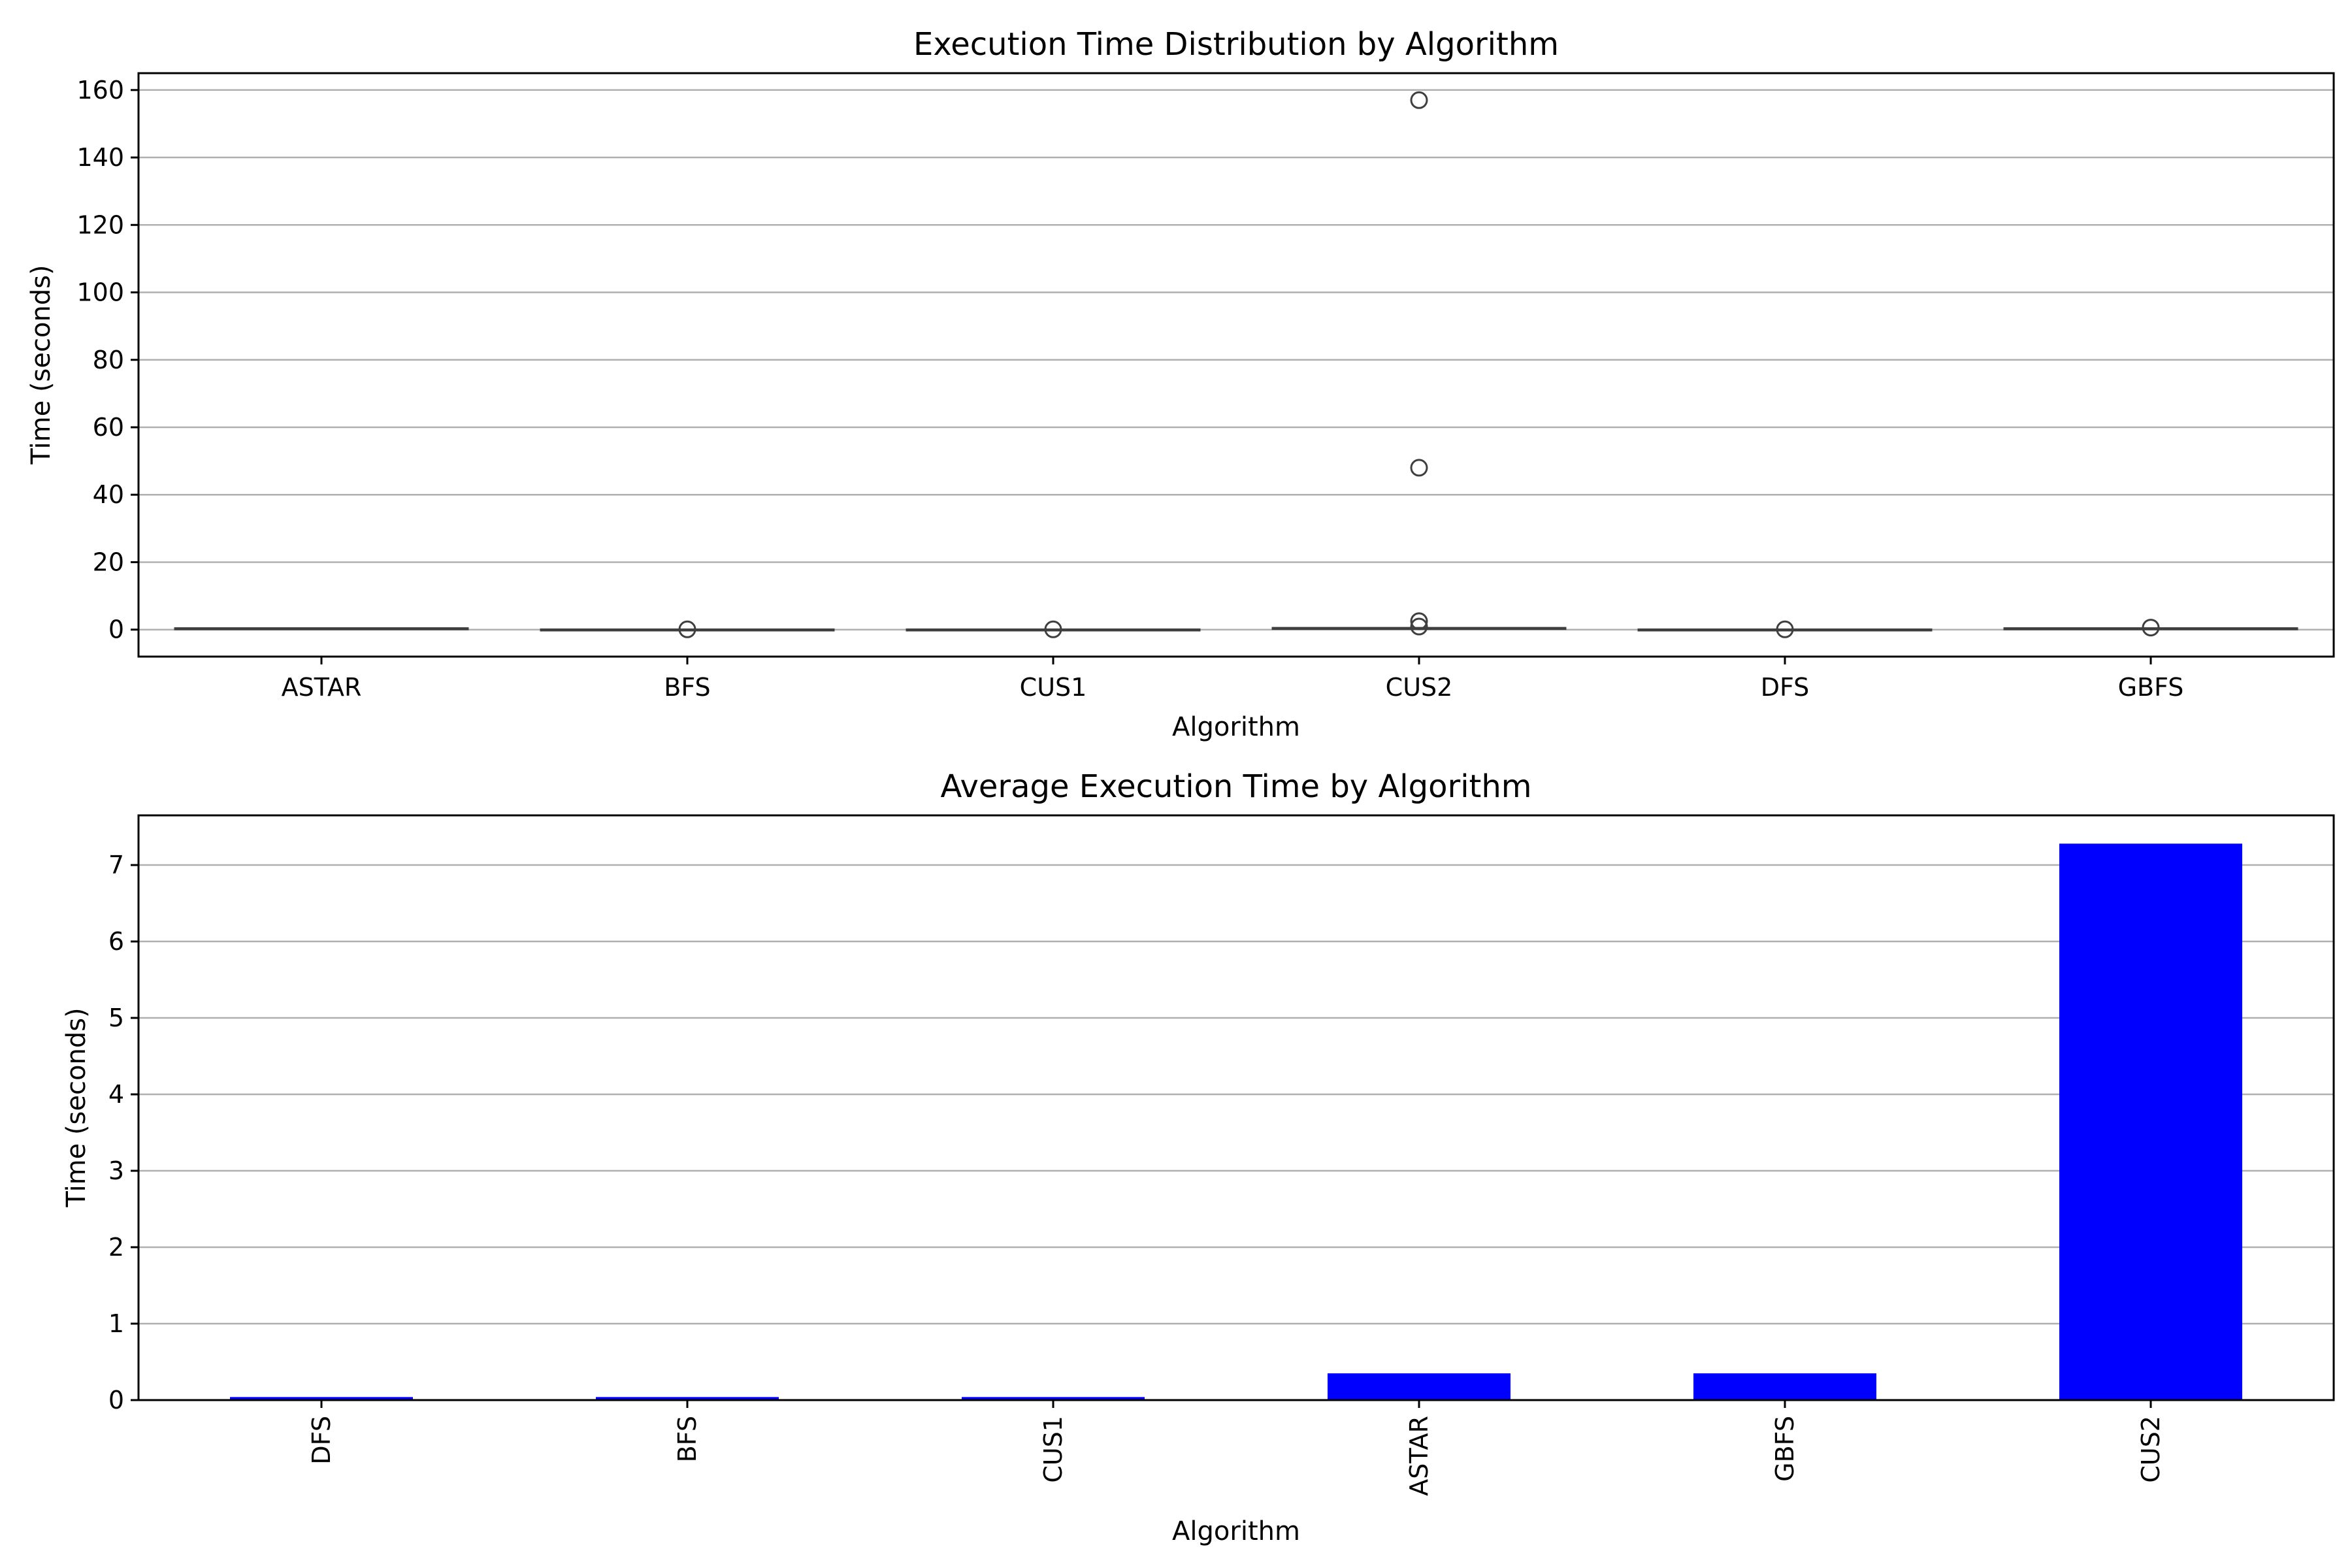 The image size is (2352, 1568). I want to click on bar-ytick-label: 5, so click(116, 1018).